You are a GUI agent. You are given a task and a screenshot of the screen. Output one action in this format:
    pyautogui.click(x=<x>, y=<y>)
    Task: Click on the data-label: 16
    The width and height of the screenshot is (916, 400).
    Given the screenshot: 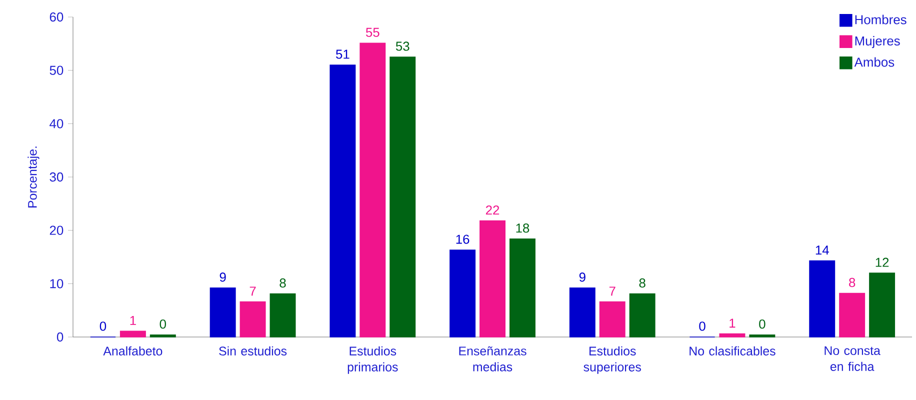 What is the action you would take?
    pyautogui.click(x=463, y=239)
    